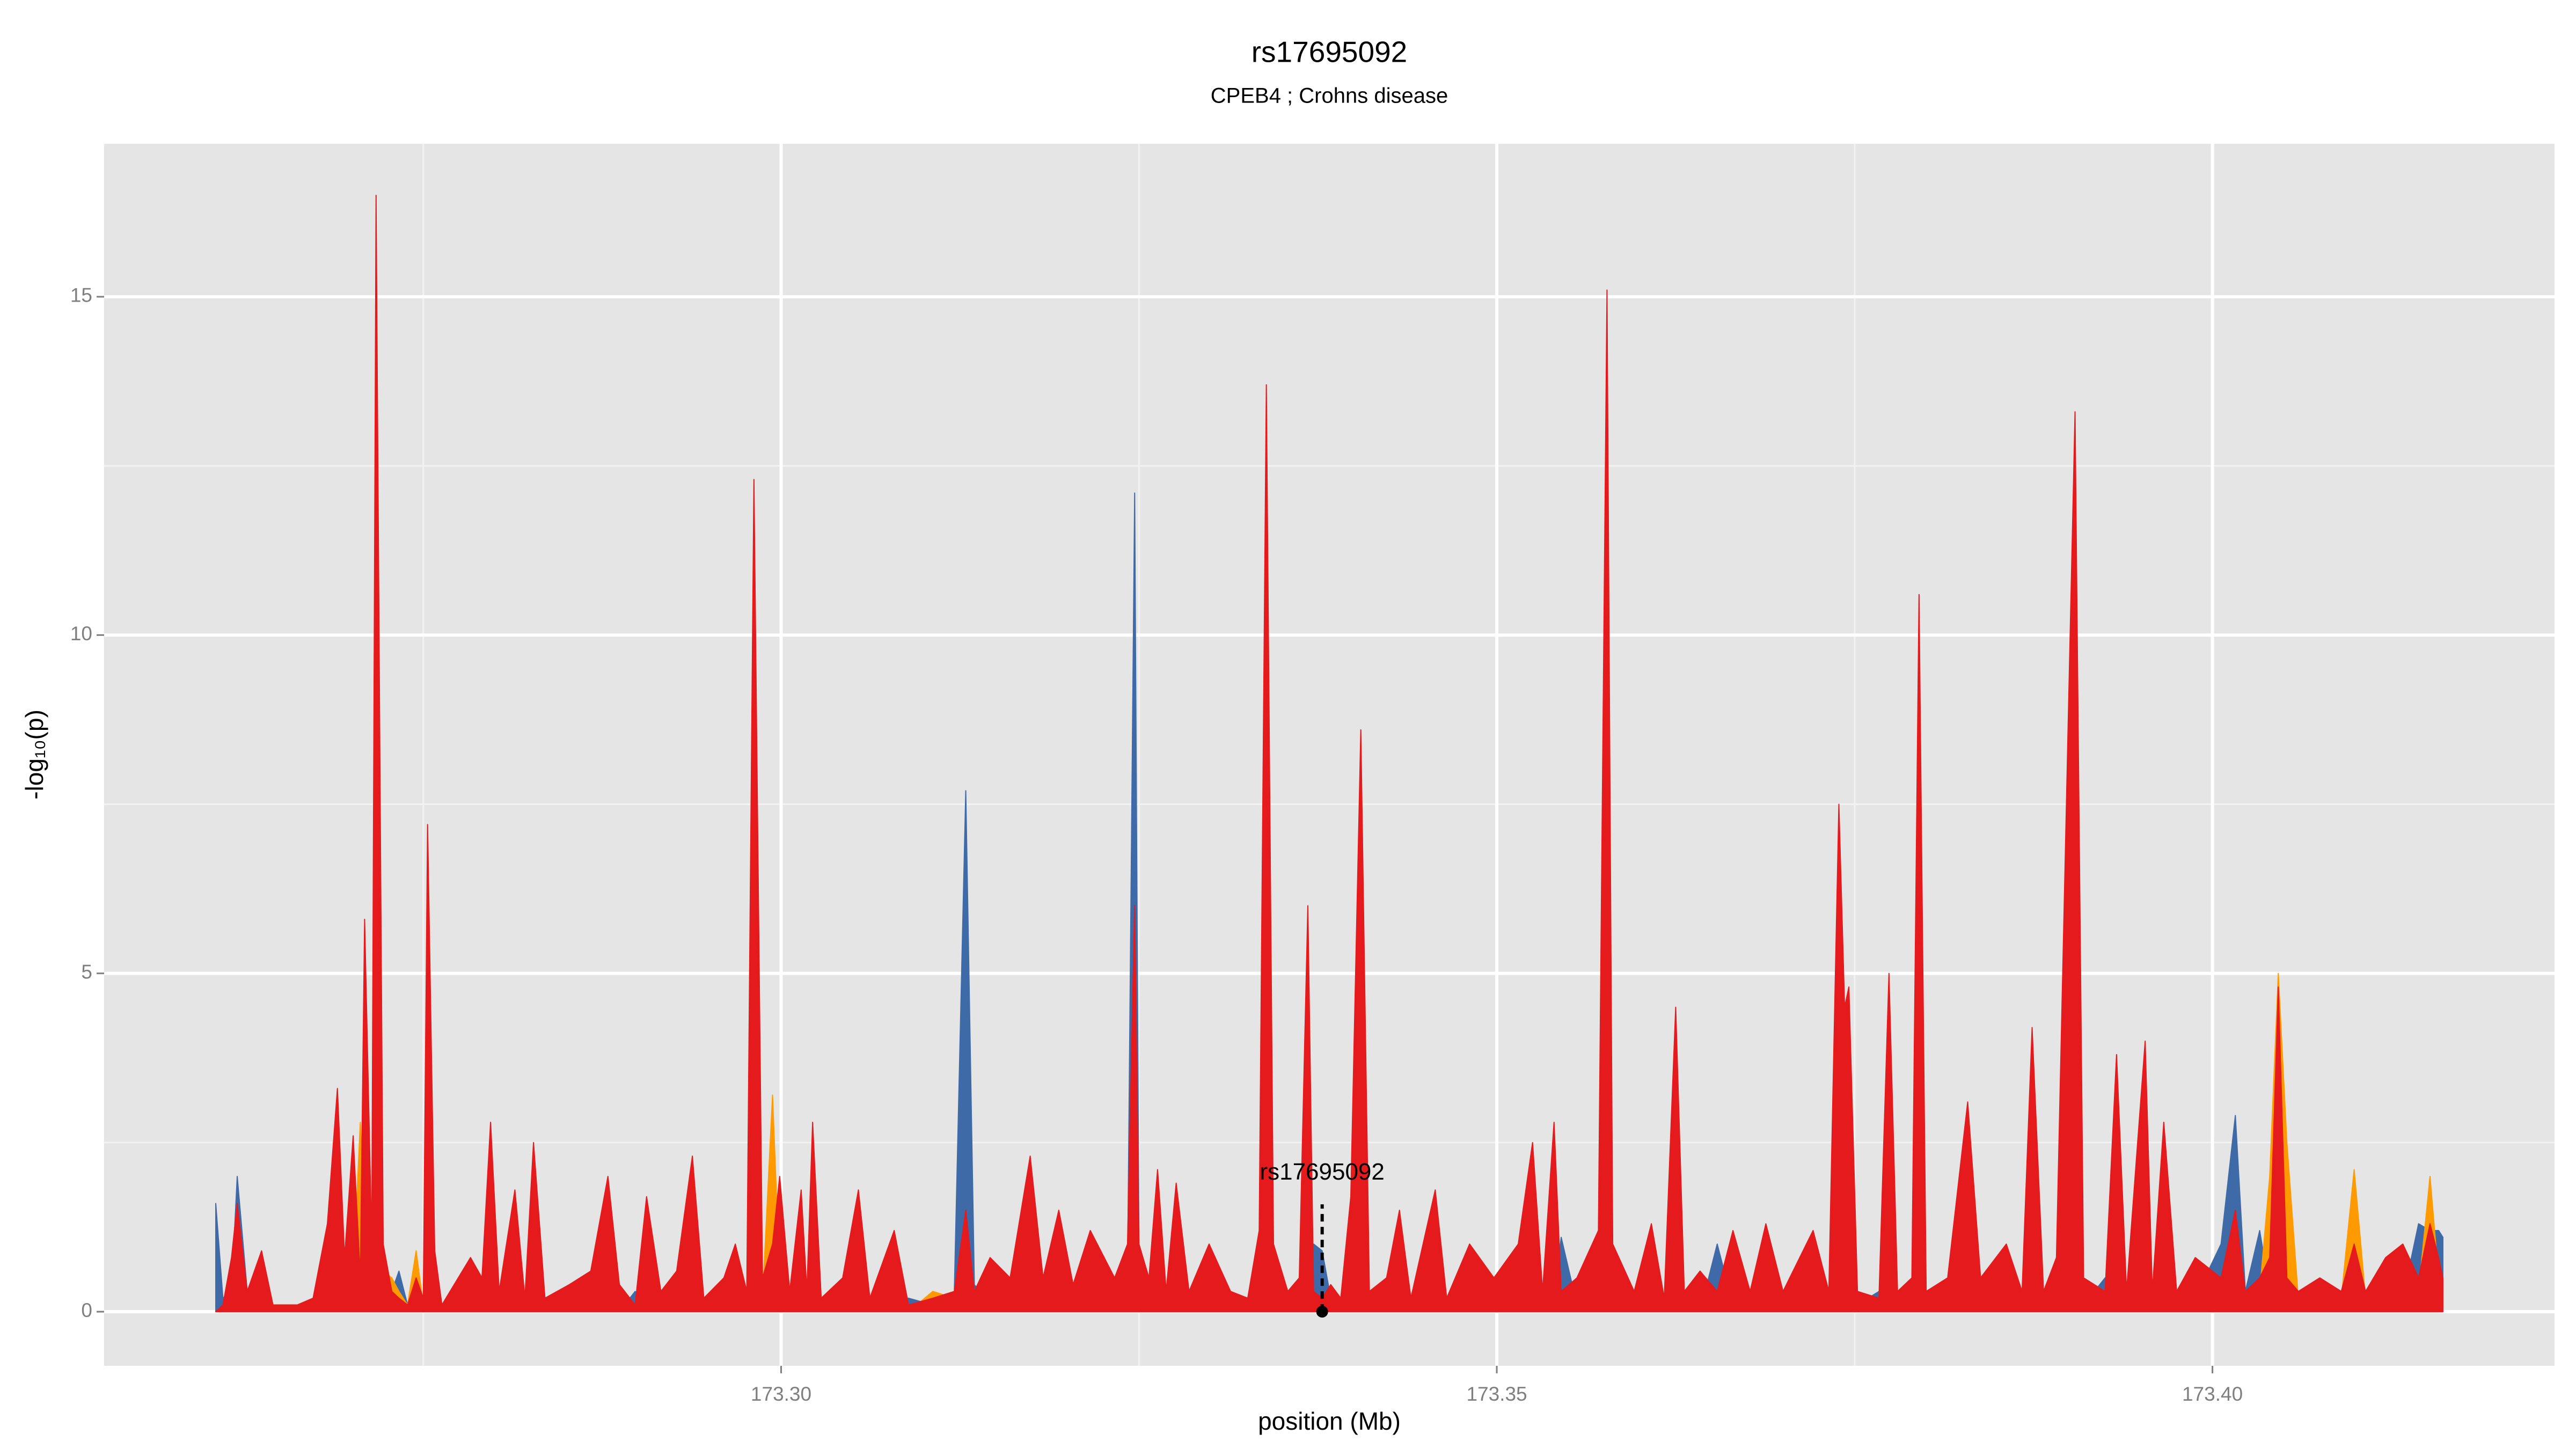  Describe the element at coordinates (781, 1394) in the screenshot. I see `x-tick-label: 173.30` at that location.